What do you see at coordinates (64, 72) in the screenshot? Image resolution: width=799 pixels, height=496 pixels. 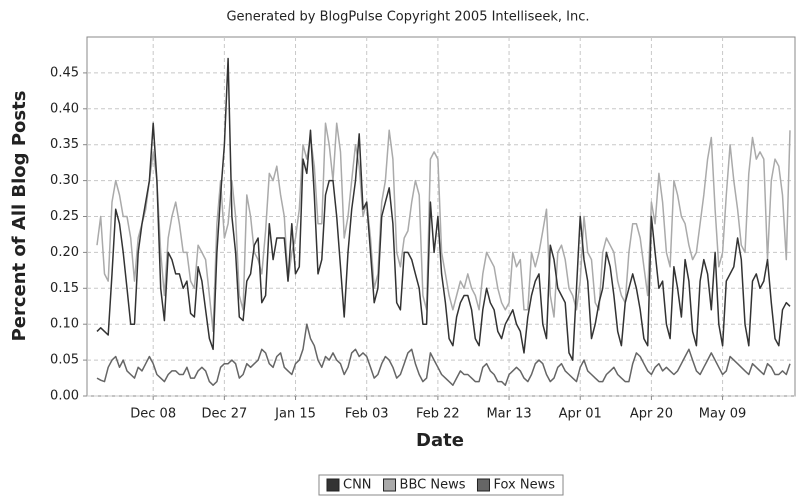 I see `y-tick-label: 0.45` at bounding box center [64, 72].